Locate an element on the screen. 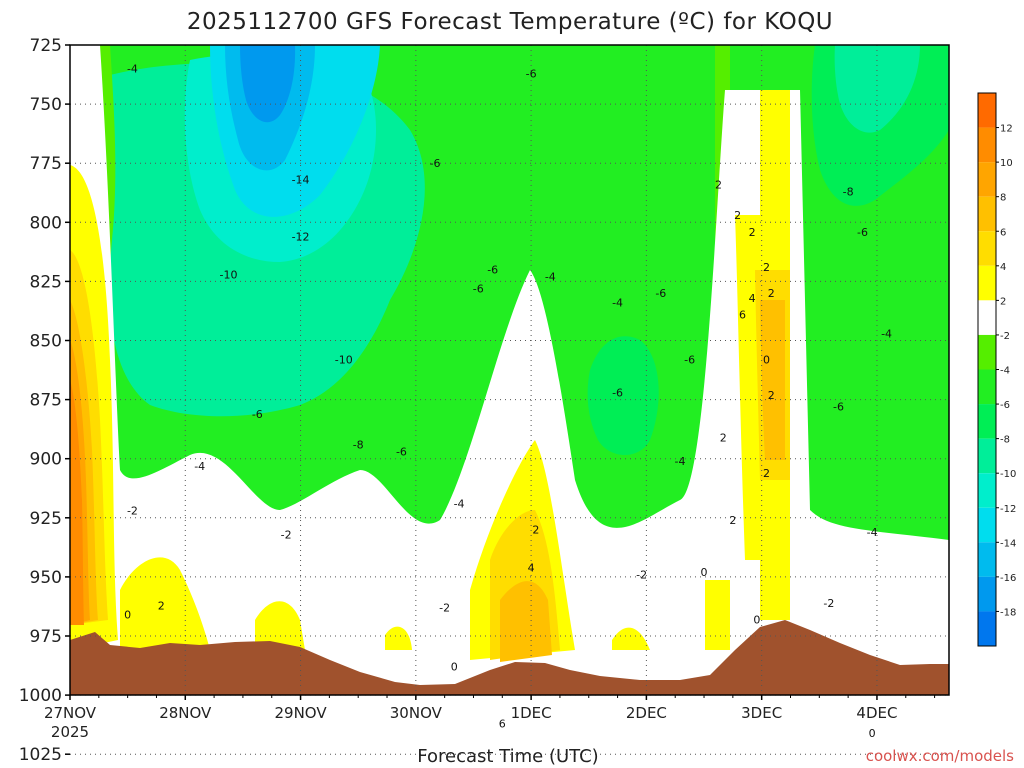 The width and height of the screenshot is (1024, 768). x-tick-label: 30NOV is located at coordinates (416, 713).